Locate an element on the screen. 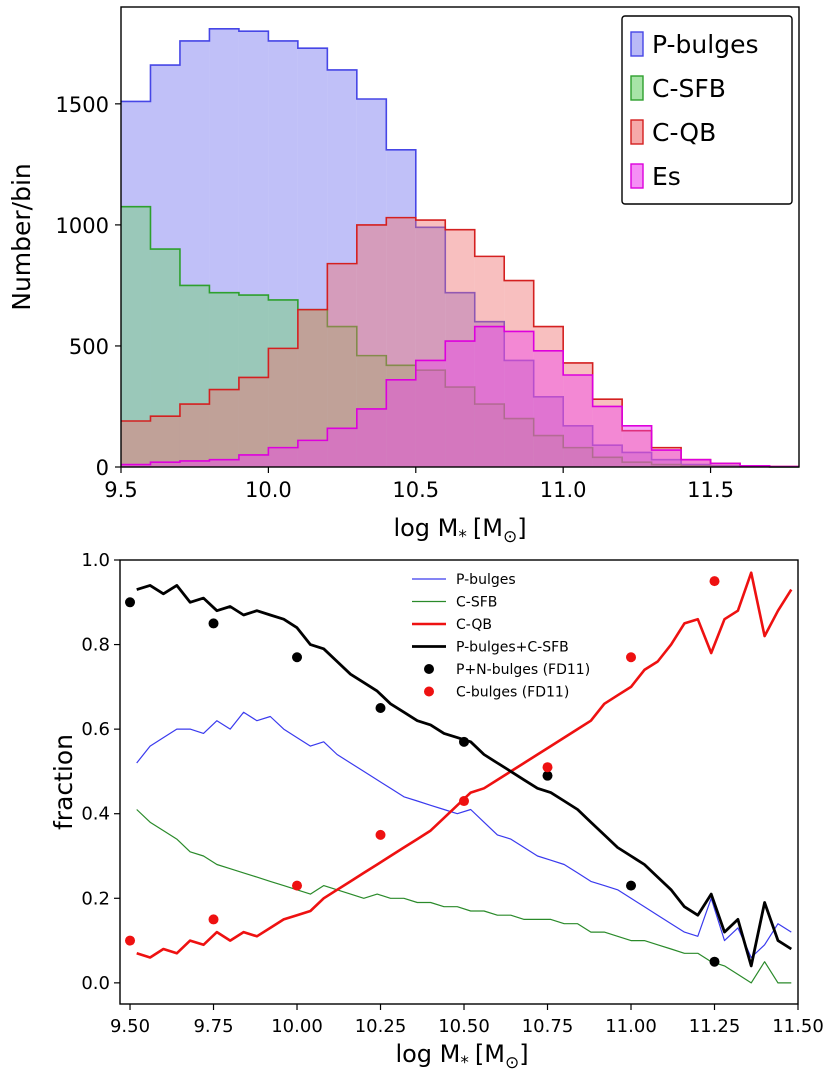 The image size is (829, 1075). histogram-legend: P-bulges C-SFB C-QB Es is located at coordinates (707, 110).